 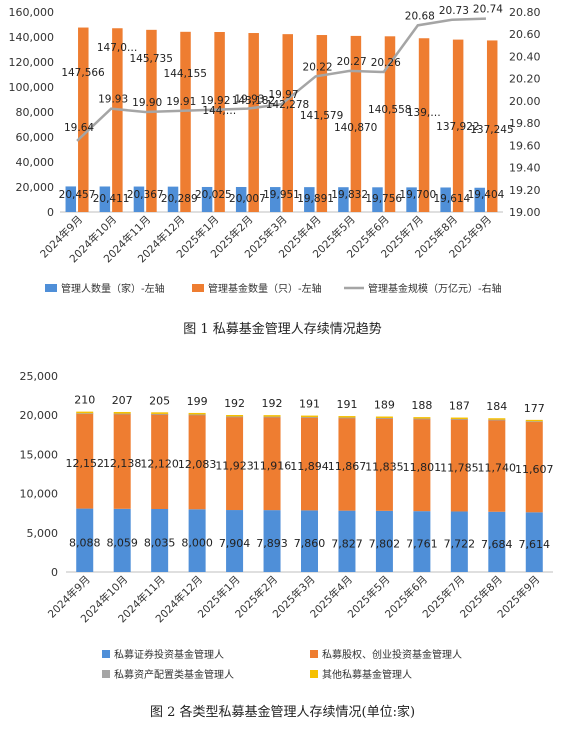 I want to click on label-fund-count: 140,870, so click(x=355, y=128).